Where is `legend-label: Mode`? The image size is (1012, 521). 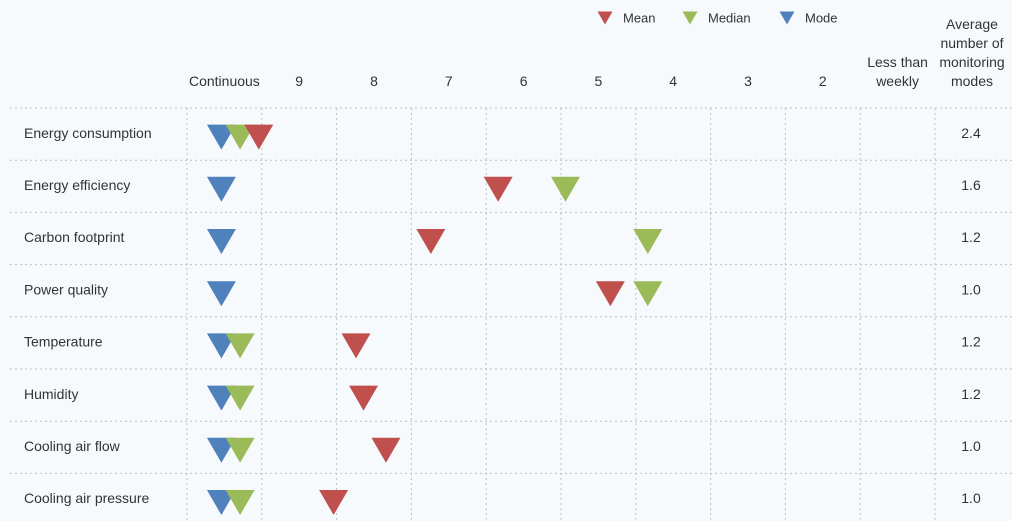
legend-label: Mode is located at coordinates (821, 17).